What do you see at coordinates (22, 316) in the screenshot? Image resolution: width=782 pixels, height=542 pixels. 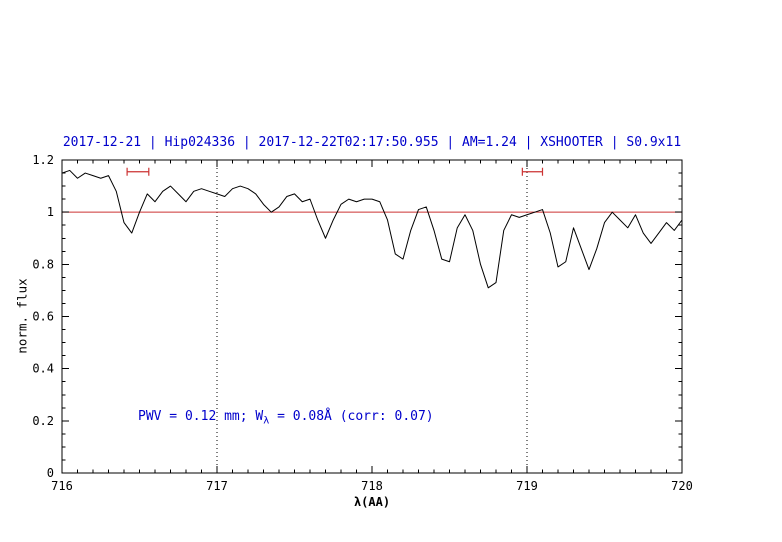 I see `y-axis-label: norm. flux` at bounding box center [22, 316].